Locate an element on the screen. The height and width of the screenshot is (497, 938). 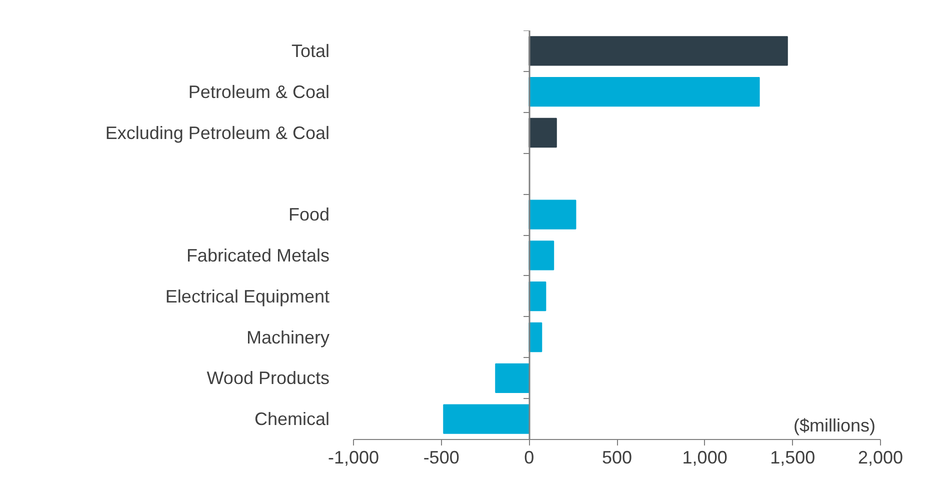
x-tick-label: 0 is located at coordinates (529, 458).